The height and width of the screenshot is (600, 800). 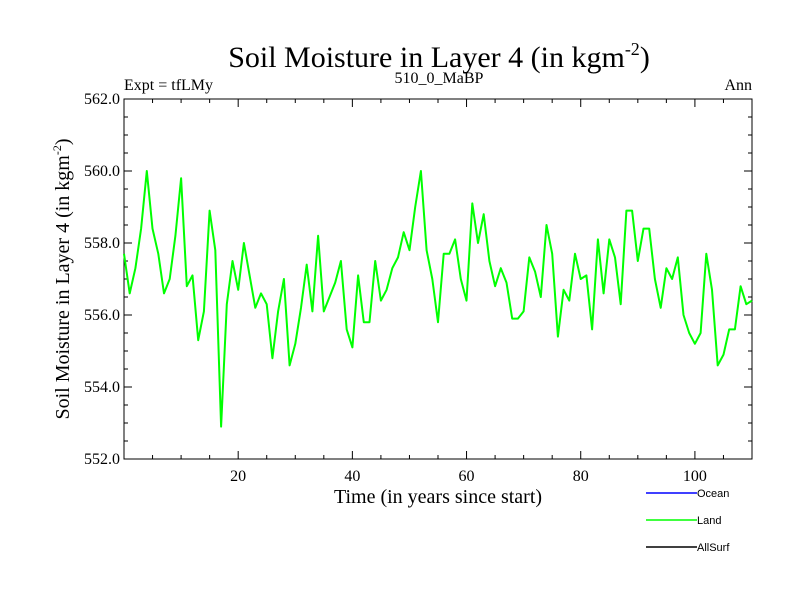 I want to click on y-tick-label: 562.0, so click(x=102, y=99).